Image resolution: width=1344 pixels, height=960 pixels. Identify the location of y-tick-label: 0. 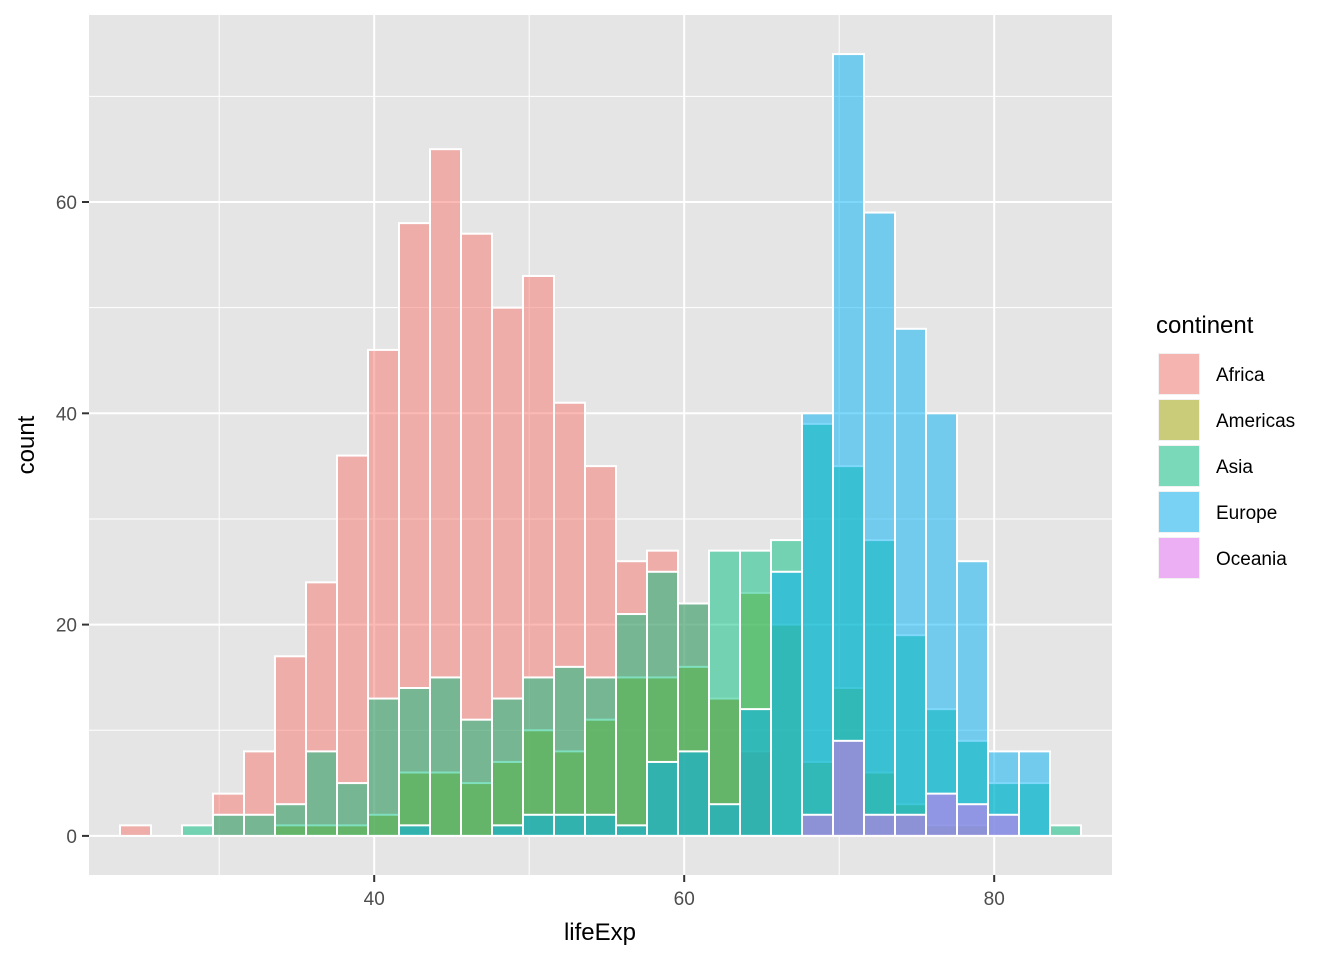
(71, 837).